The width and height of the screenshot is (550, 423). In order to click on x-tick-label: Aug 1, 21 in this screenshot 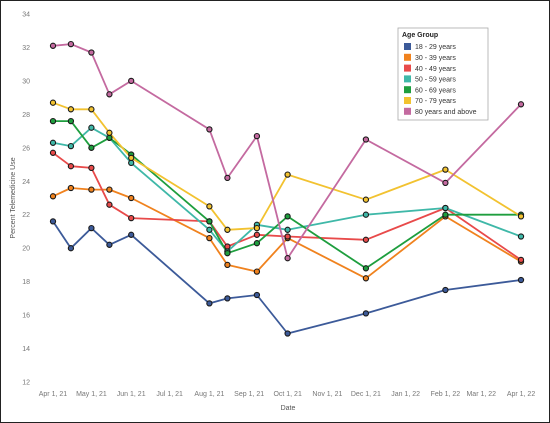, I will do `click(209, 394)`.